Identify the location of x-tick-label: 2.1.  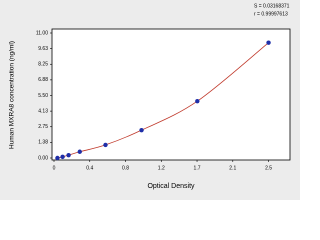
(232, 168).